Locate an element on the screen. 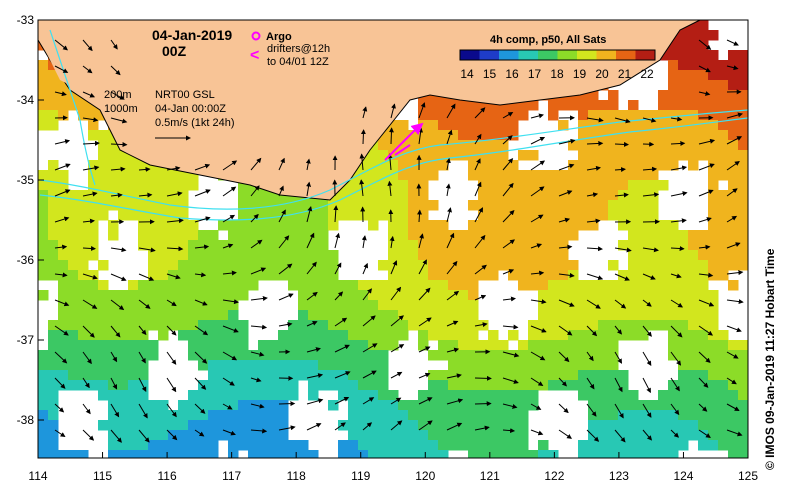 Image resolution: width=790 pixels, height=492 pixels. y-tick-label: -37 is located at coordinates (26, 340).